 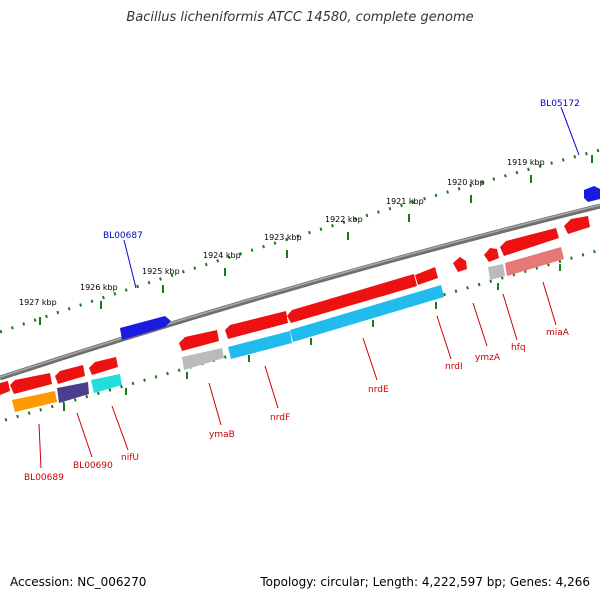 I want to click on gene-bl00687, so click(x=145, y=328).